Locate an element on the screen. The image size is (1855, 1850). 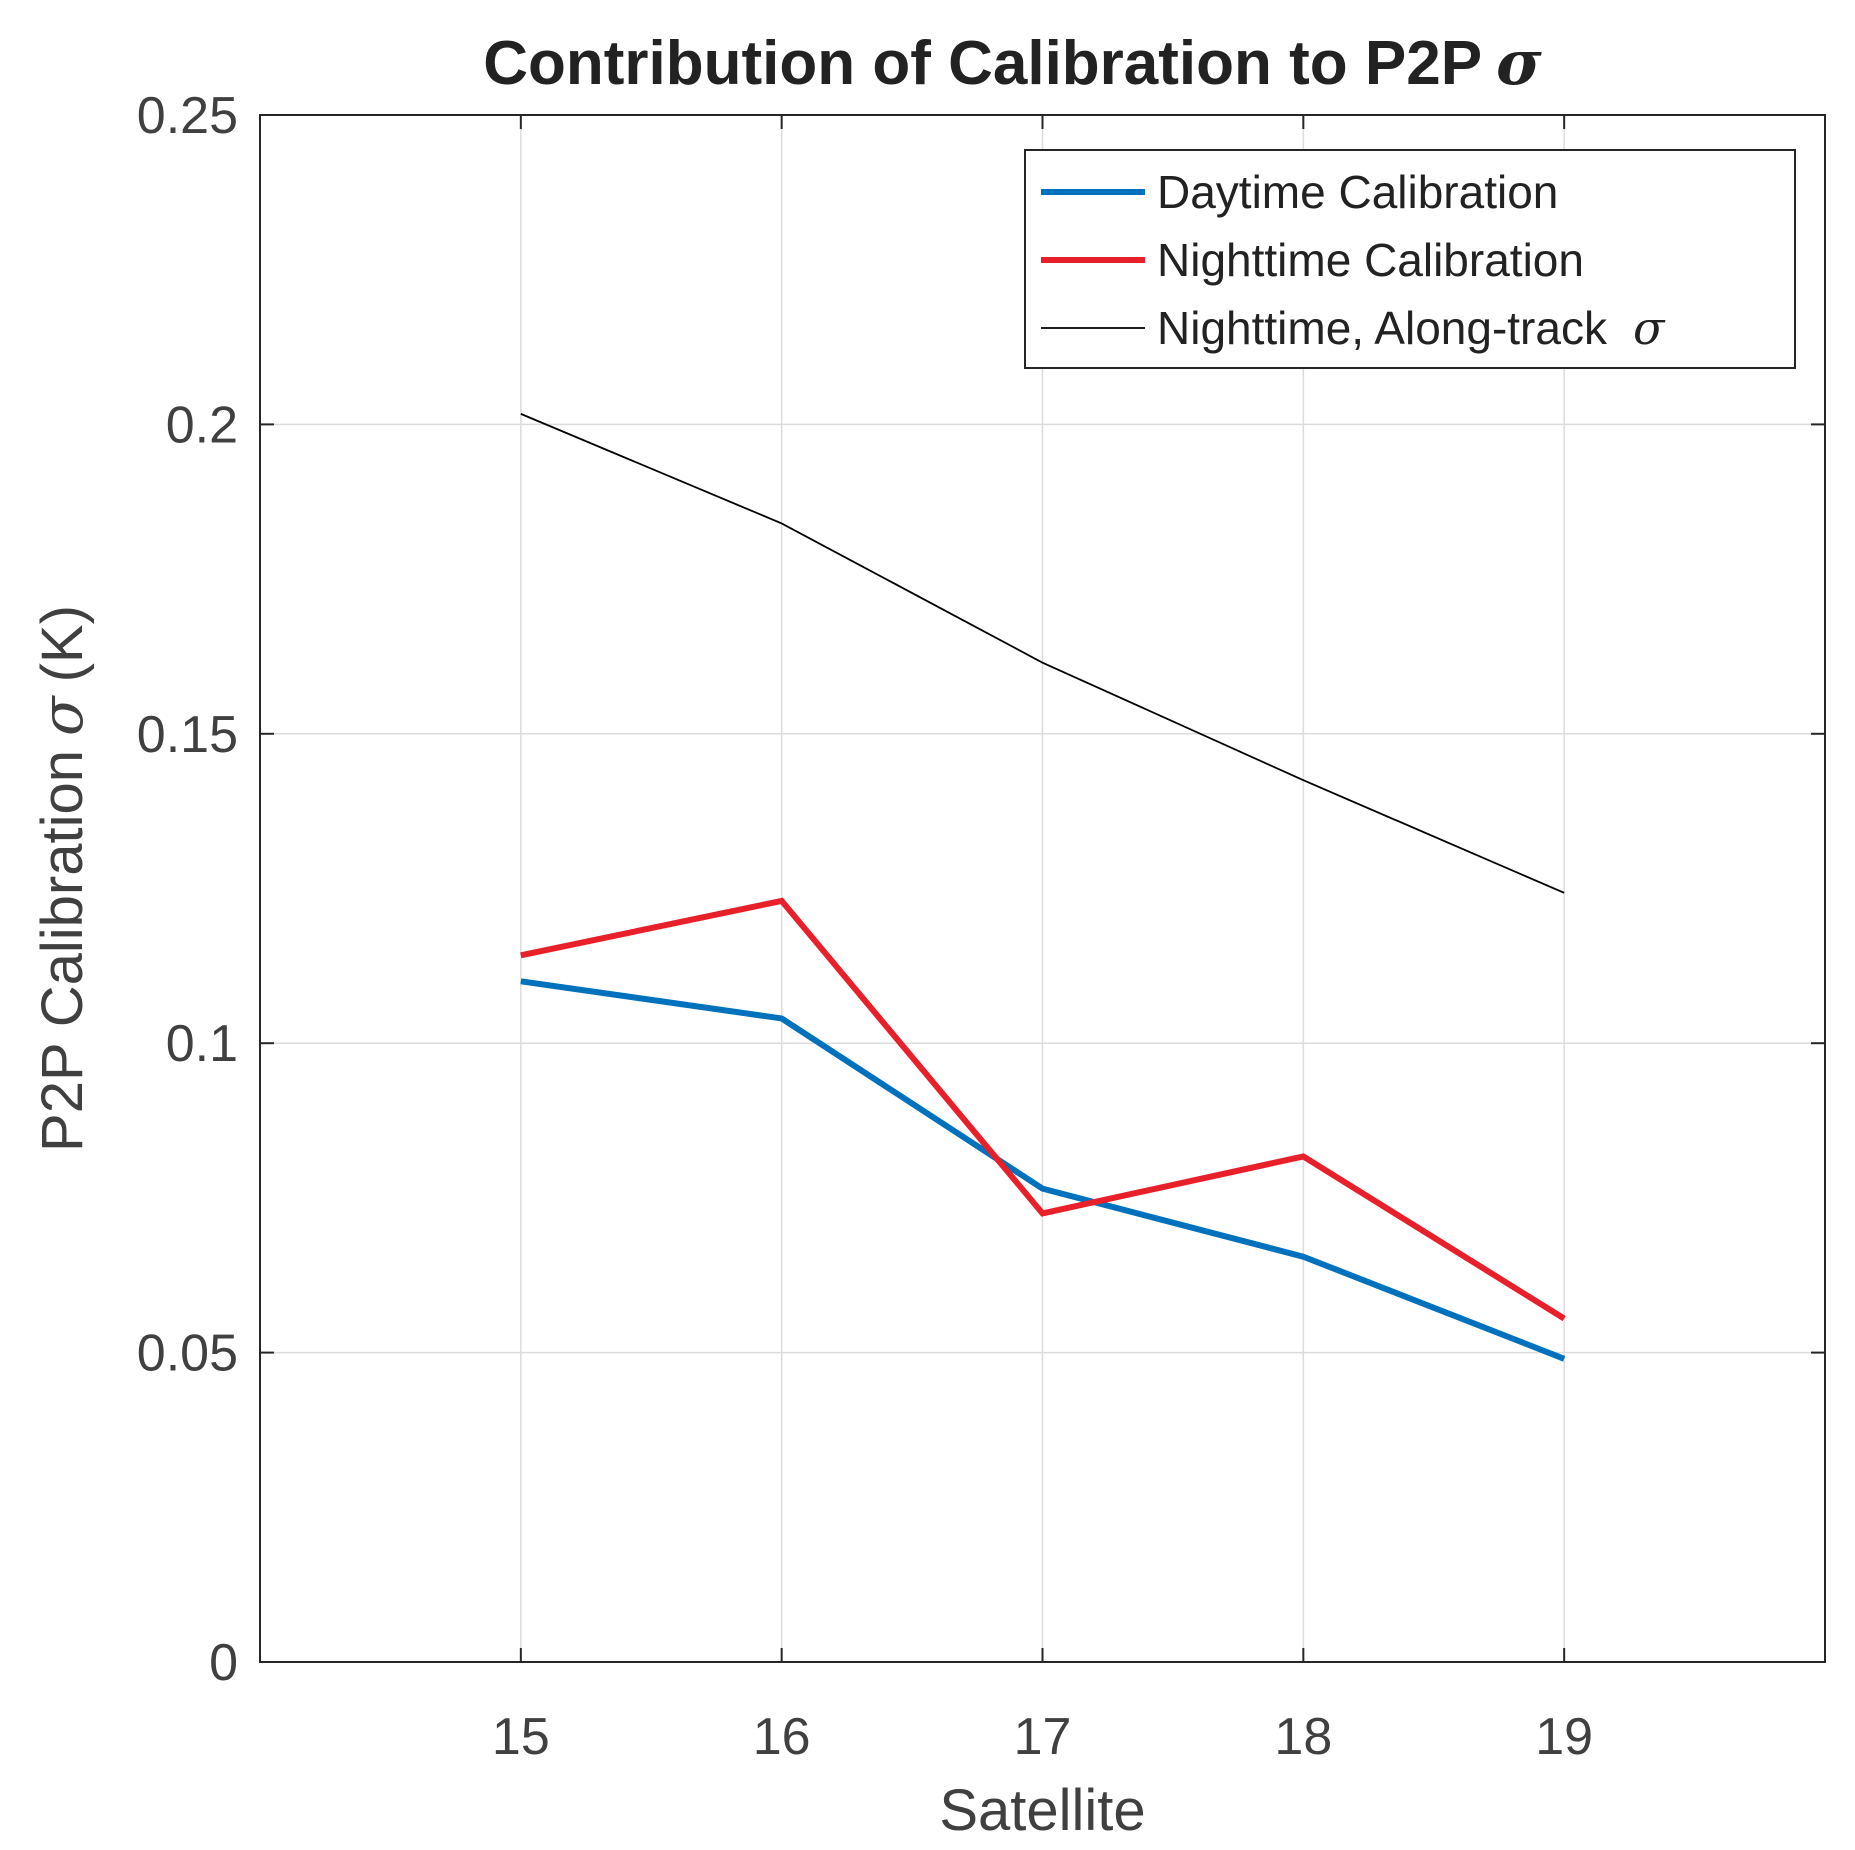
y-tick-label: 0.05 is located at coordinates (187, 1354).